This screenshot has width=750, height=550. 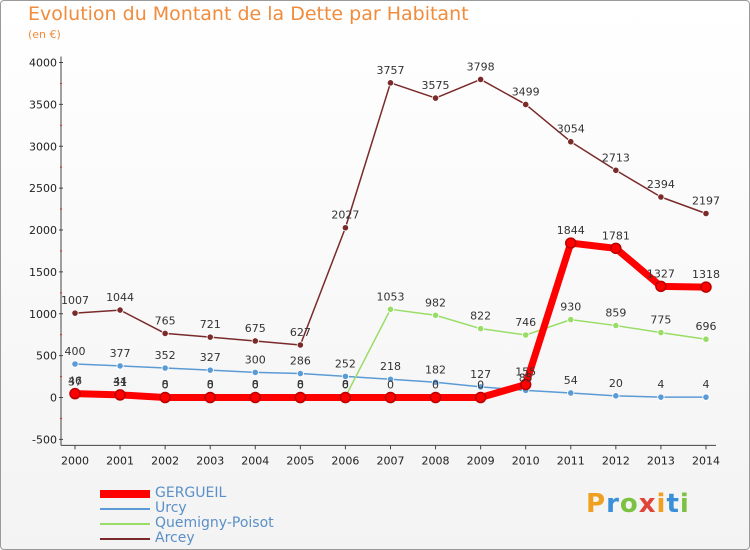 I want to click on data-label-urcy: 182, so click(x=435, y=369).